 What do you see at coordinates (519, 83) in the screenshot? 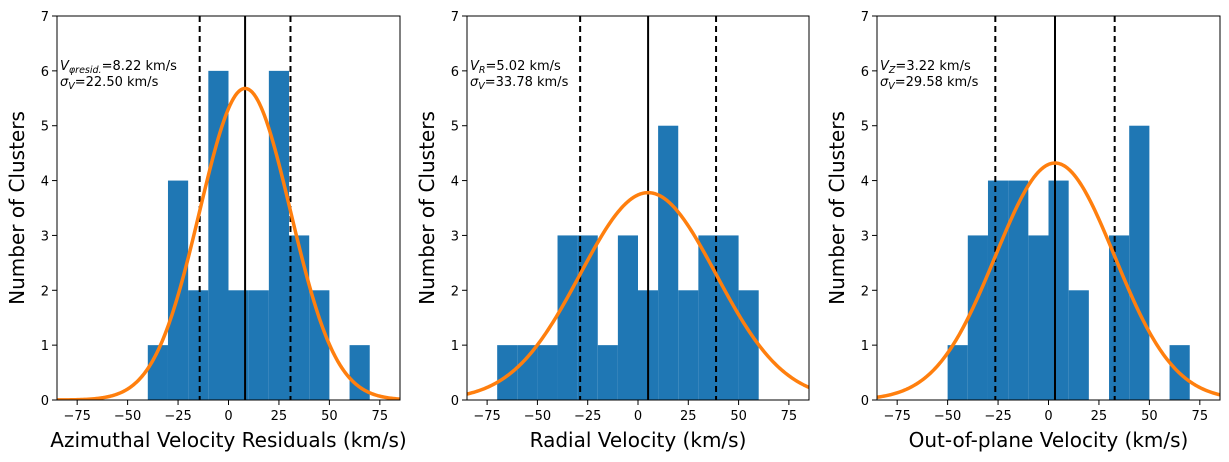
I see `annotation-sigma: σV=33.78 km/s` at bounding box center [519, 83].